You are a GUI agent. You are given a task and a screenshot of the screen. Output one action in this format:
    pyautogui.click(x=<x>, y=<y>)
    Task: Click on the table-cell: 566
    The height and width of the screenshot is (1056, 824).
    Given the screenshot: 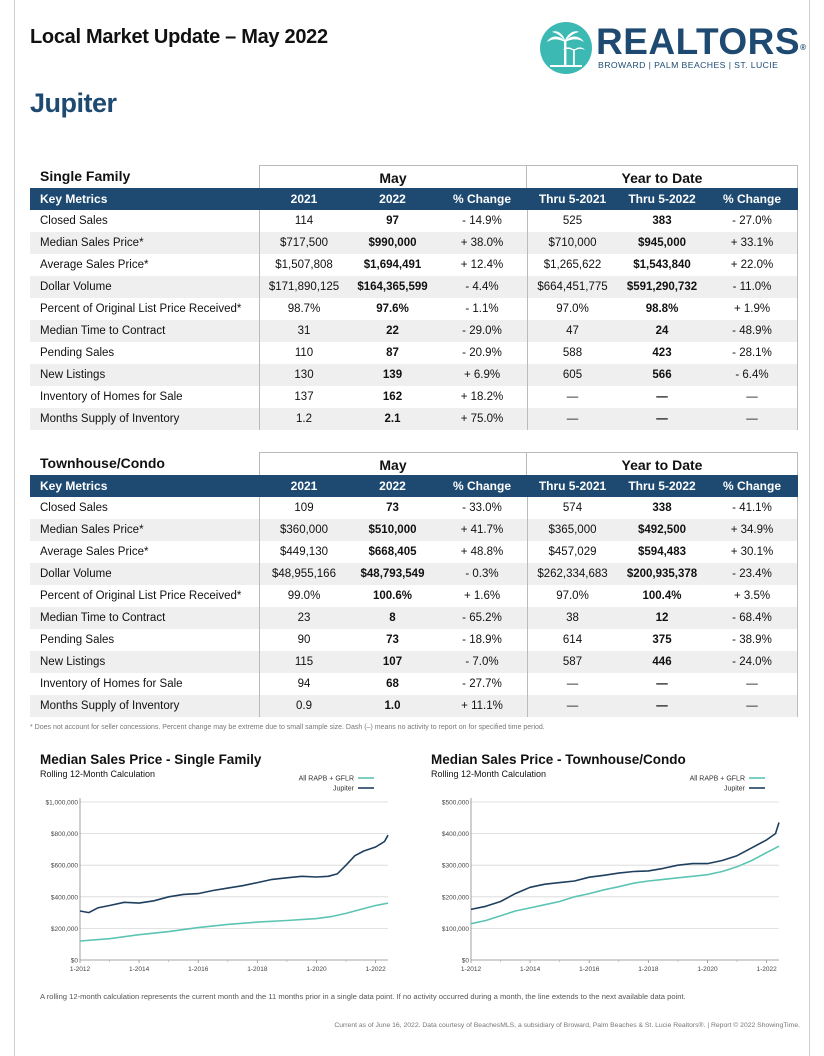 What is the action you would take?
    pyautogui.click(x=662, y=375)
    